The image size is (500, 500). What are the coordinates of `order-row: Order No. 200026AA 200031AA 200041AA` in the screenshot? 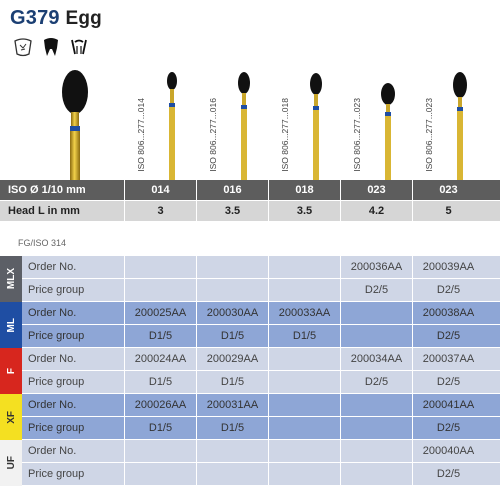 It's located at (261, 405).